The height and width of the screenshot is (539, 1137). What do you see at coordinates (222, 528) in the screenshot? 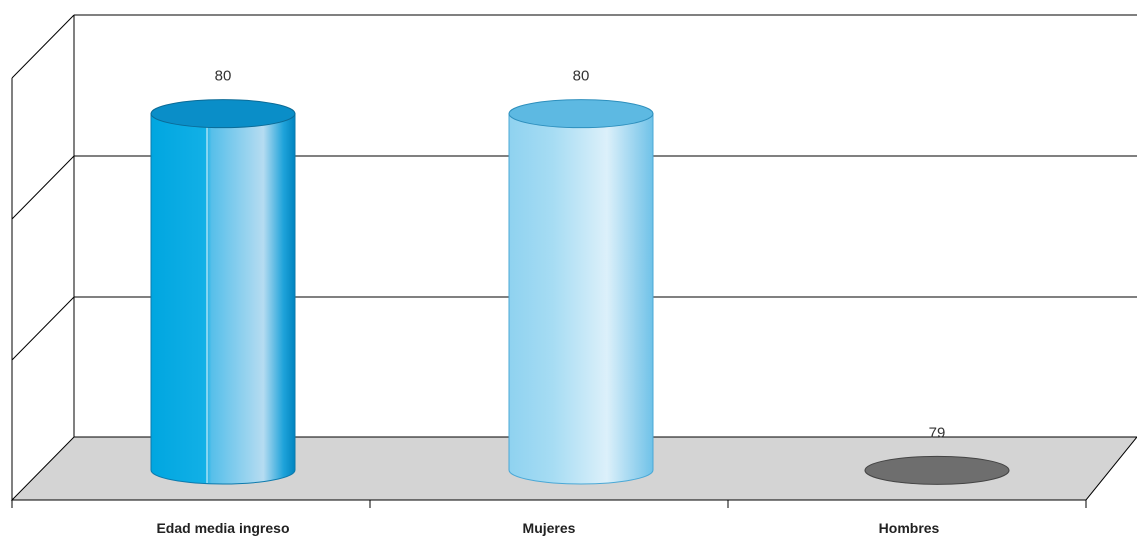
I see `category-label: Edad media ingreso` at bounding box center [222, 528].